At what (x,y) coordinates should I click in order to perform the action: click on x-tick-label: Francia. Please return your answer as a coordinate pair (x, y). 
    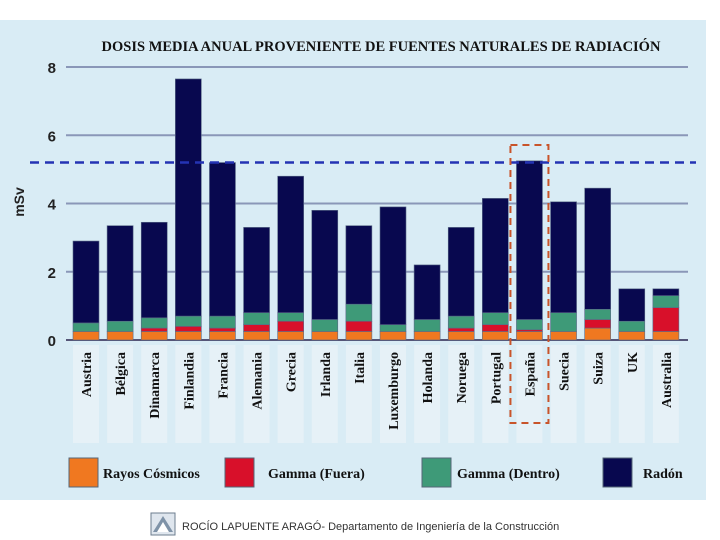
    Looking at the image, I should click on (223, 375).